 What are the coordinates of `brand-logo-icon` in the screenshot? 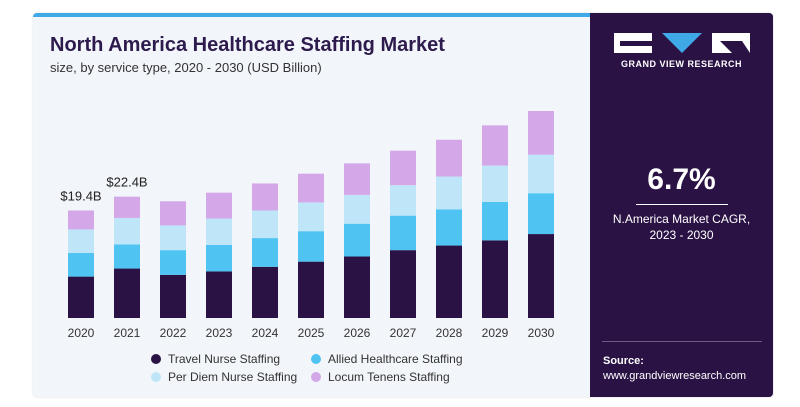 It's located at (682, 43).